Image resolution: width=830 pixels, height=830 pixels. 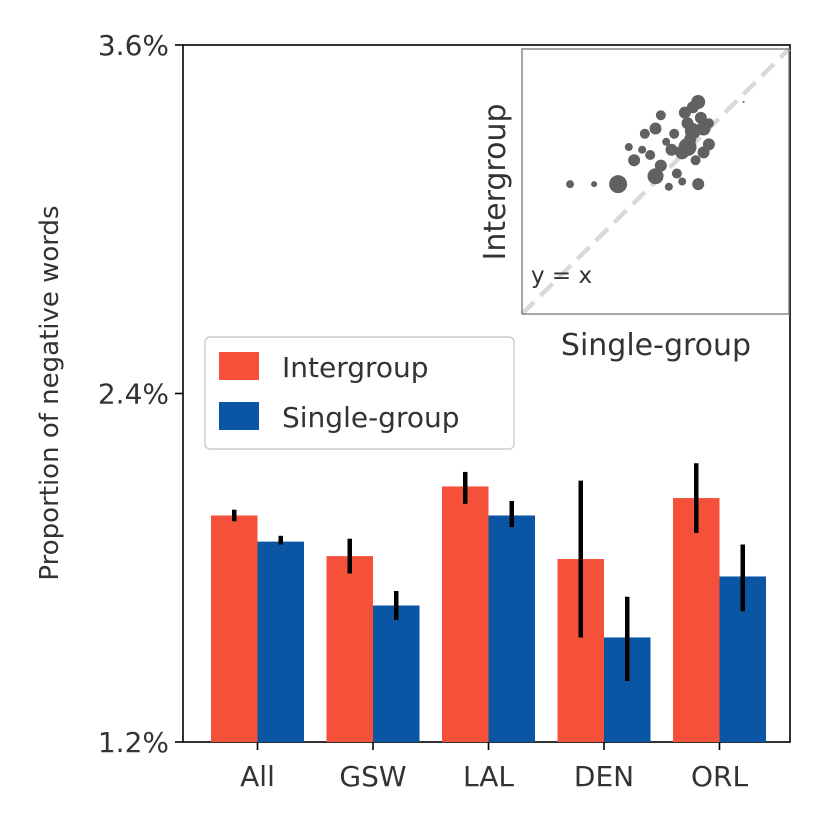 What do you see at coordinates (355, 367) in the screenshot?
I see `legend-label-intergroup: Intergroup` at bounding box center [355, 367].